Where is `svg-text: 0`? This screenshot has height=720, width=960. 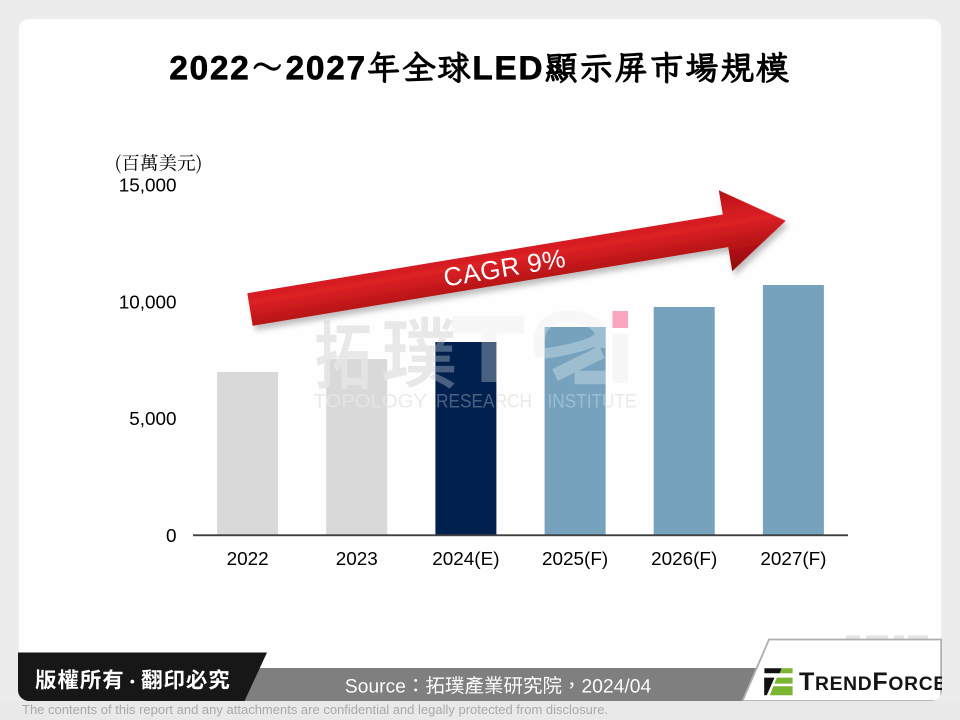
svg-text: 0 is located at coordinates (171, 536).